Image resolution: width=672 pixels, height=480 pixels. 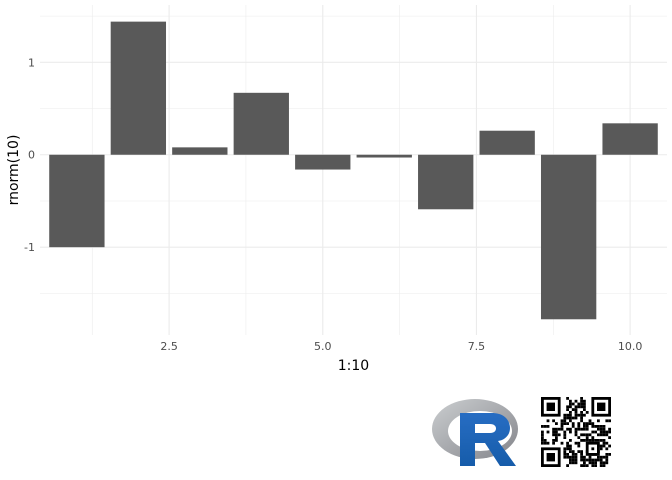 I want to click on x-tick-label: 5.0, so click(x=323, y=346).